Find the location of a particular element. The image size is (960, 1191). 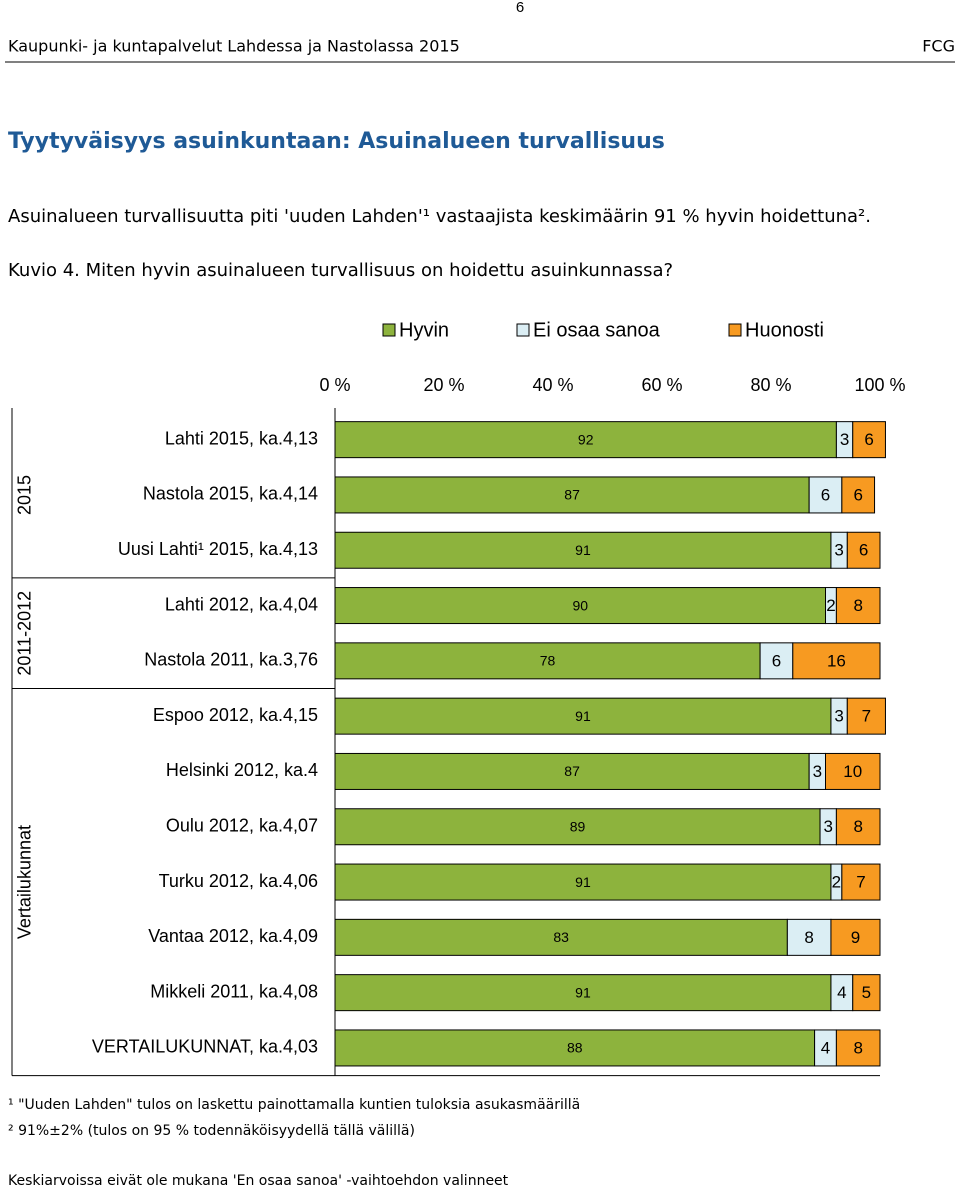

category-label: Vantaa 2012, ka.4,09 is located at coordinates (233, 936).